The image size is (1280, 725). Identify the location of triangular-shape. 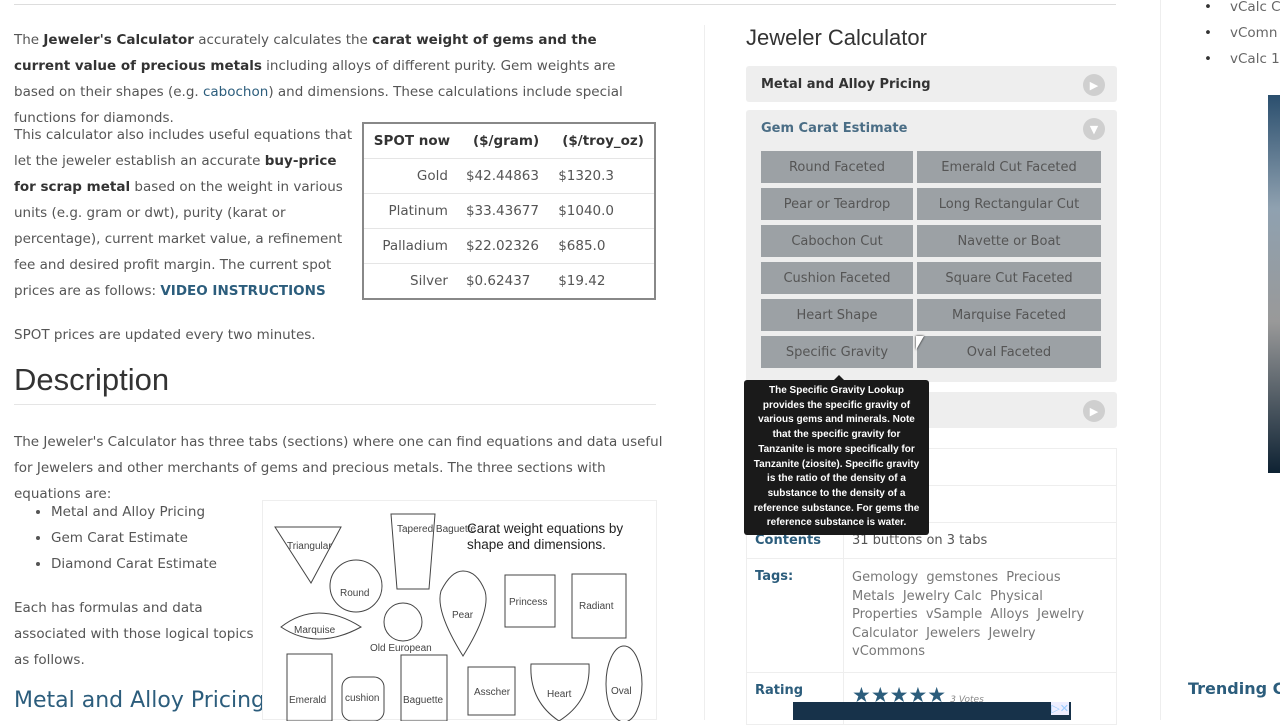
(308, 555).